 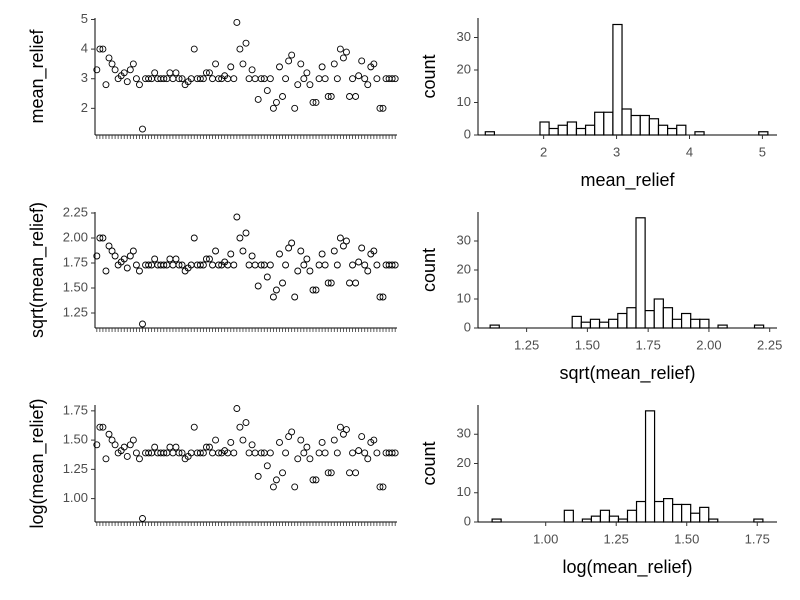 I want to click on y-tick-label: 30, so click(x=464, y=36).